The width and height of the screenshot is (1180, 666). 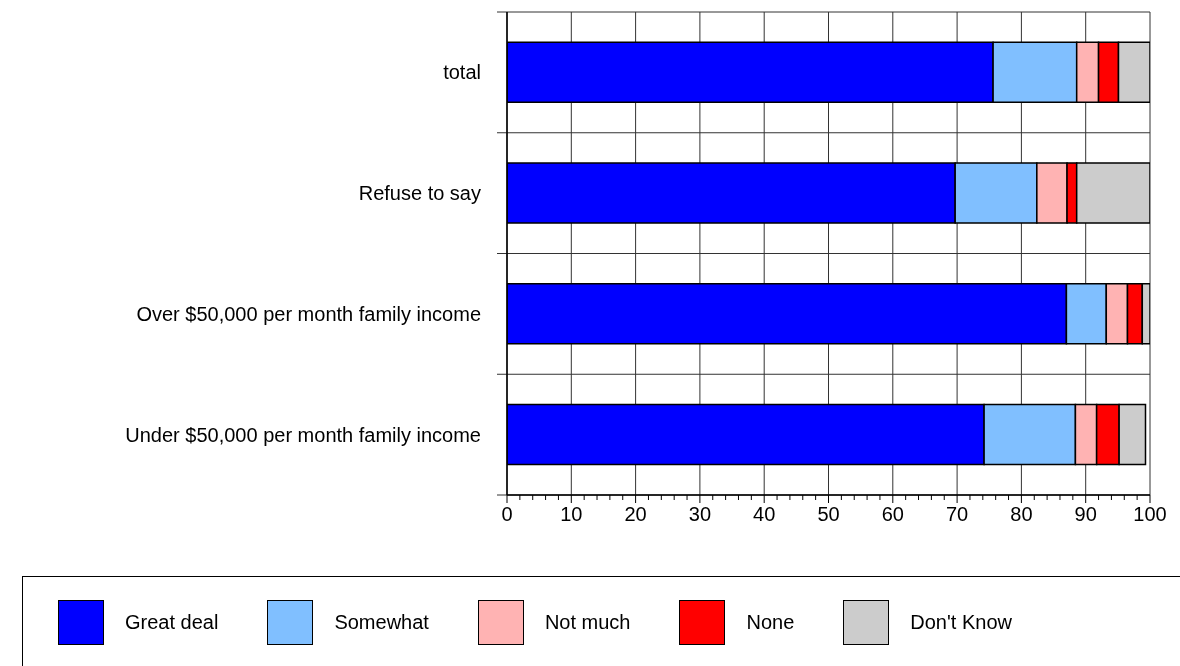 I want to click on x-tick-label: 10, so click(x=571, y=514).